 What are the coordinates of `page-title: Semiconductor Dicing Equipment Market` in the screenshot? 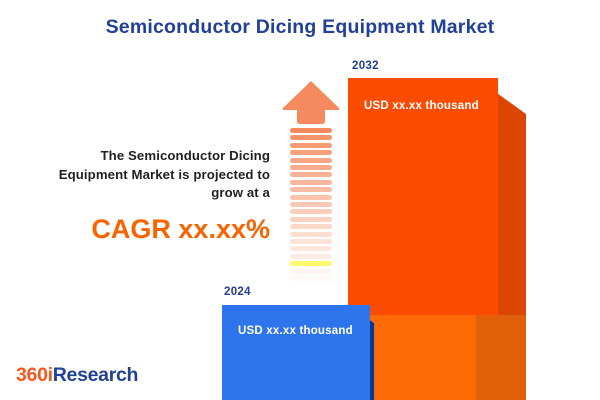 It's located at (300, 27).